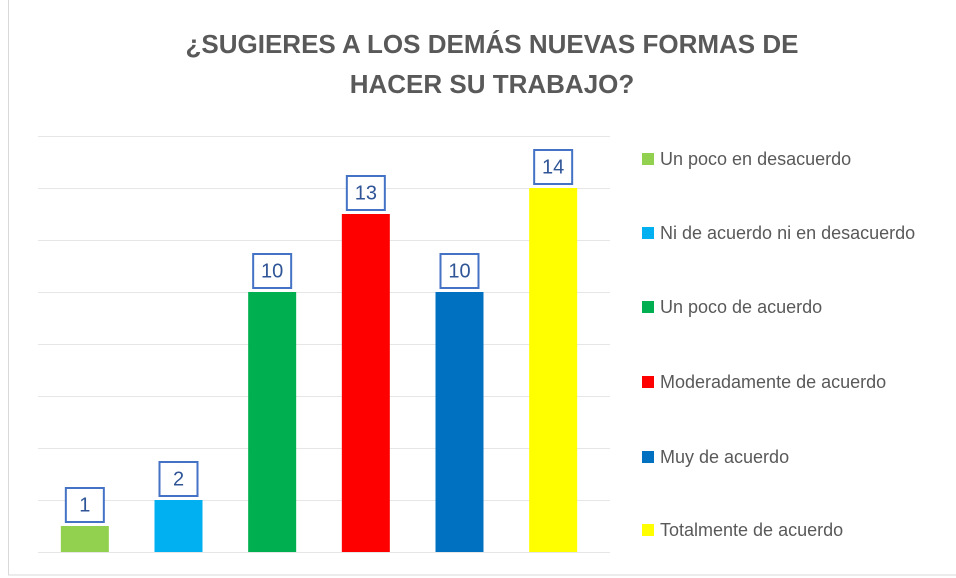 The image size is (956, 578). Describe the element at coordinates (756, 159) in the screenshot. I see `legend-label: Un poco en desacuerdo` at that location.